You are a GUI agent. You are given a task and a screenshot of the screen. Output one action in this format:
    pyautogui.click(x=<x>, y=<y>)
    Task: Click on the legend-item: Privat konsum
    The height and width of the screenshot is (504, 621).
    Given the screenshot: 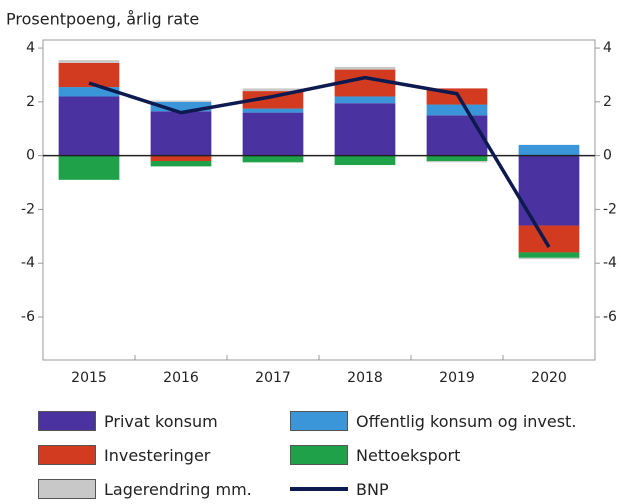 What is the action you would take?
    pyautogui.click(x=164, y=421)
    